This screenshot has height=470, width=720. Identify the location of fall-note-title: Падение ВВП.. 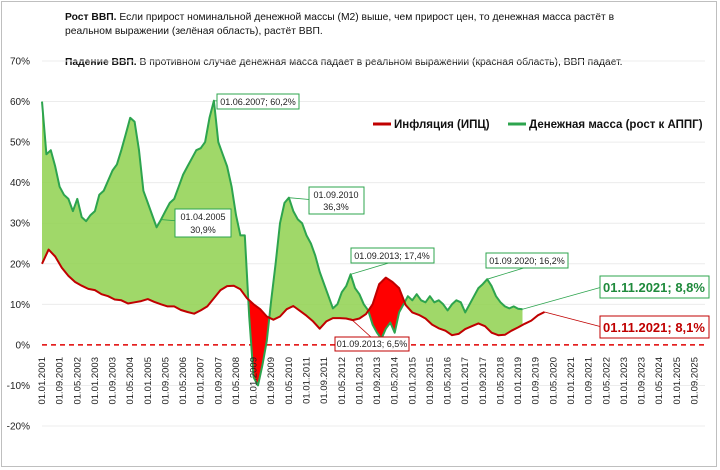
(101, 62).